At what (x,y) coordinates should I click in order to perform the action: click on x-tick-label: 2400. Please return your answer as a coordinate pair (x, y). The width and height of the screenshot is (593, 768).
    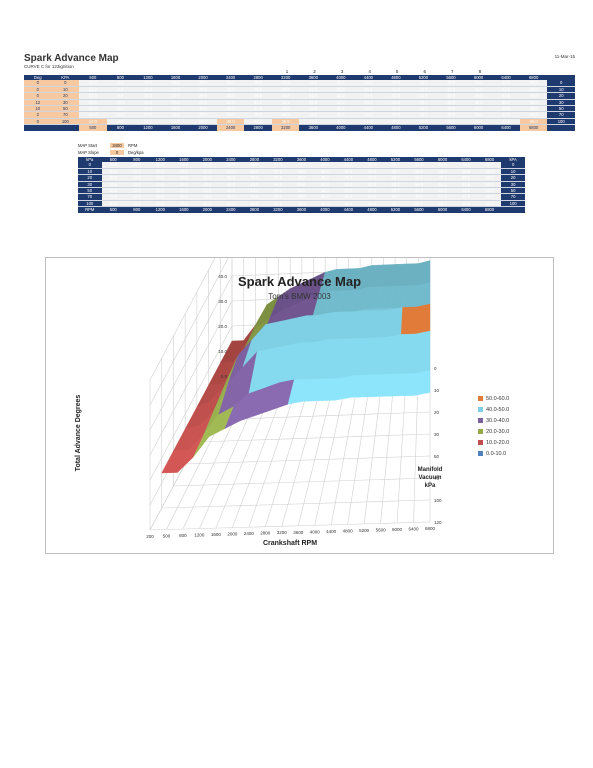
    Looking at the image, I should click on (249, 533).